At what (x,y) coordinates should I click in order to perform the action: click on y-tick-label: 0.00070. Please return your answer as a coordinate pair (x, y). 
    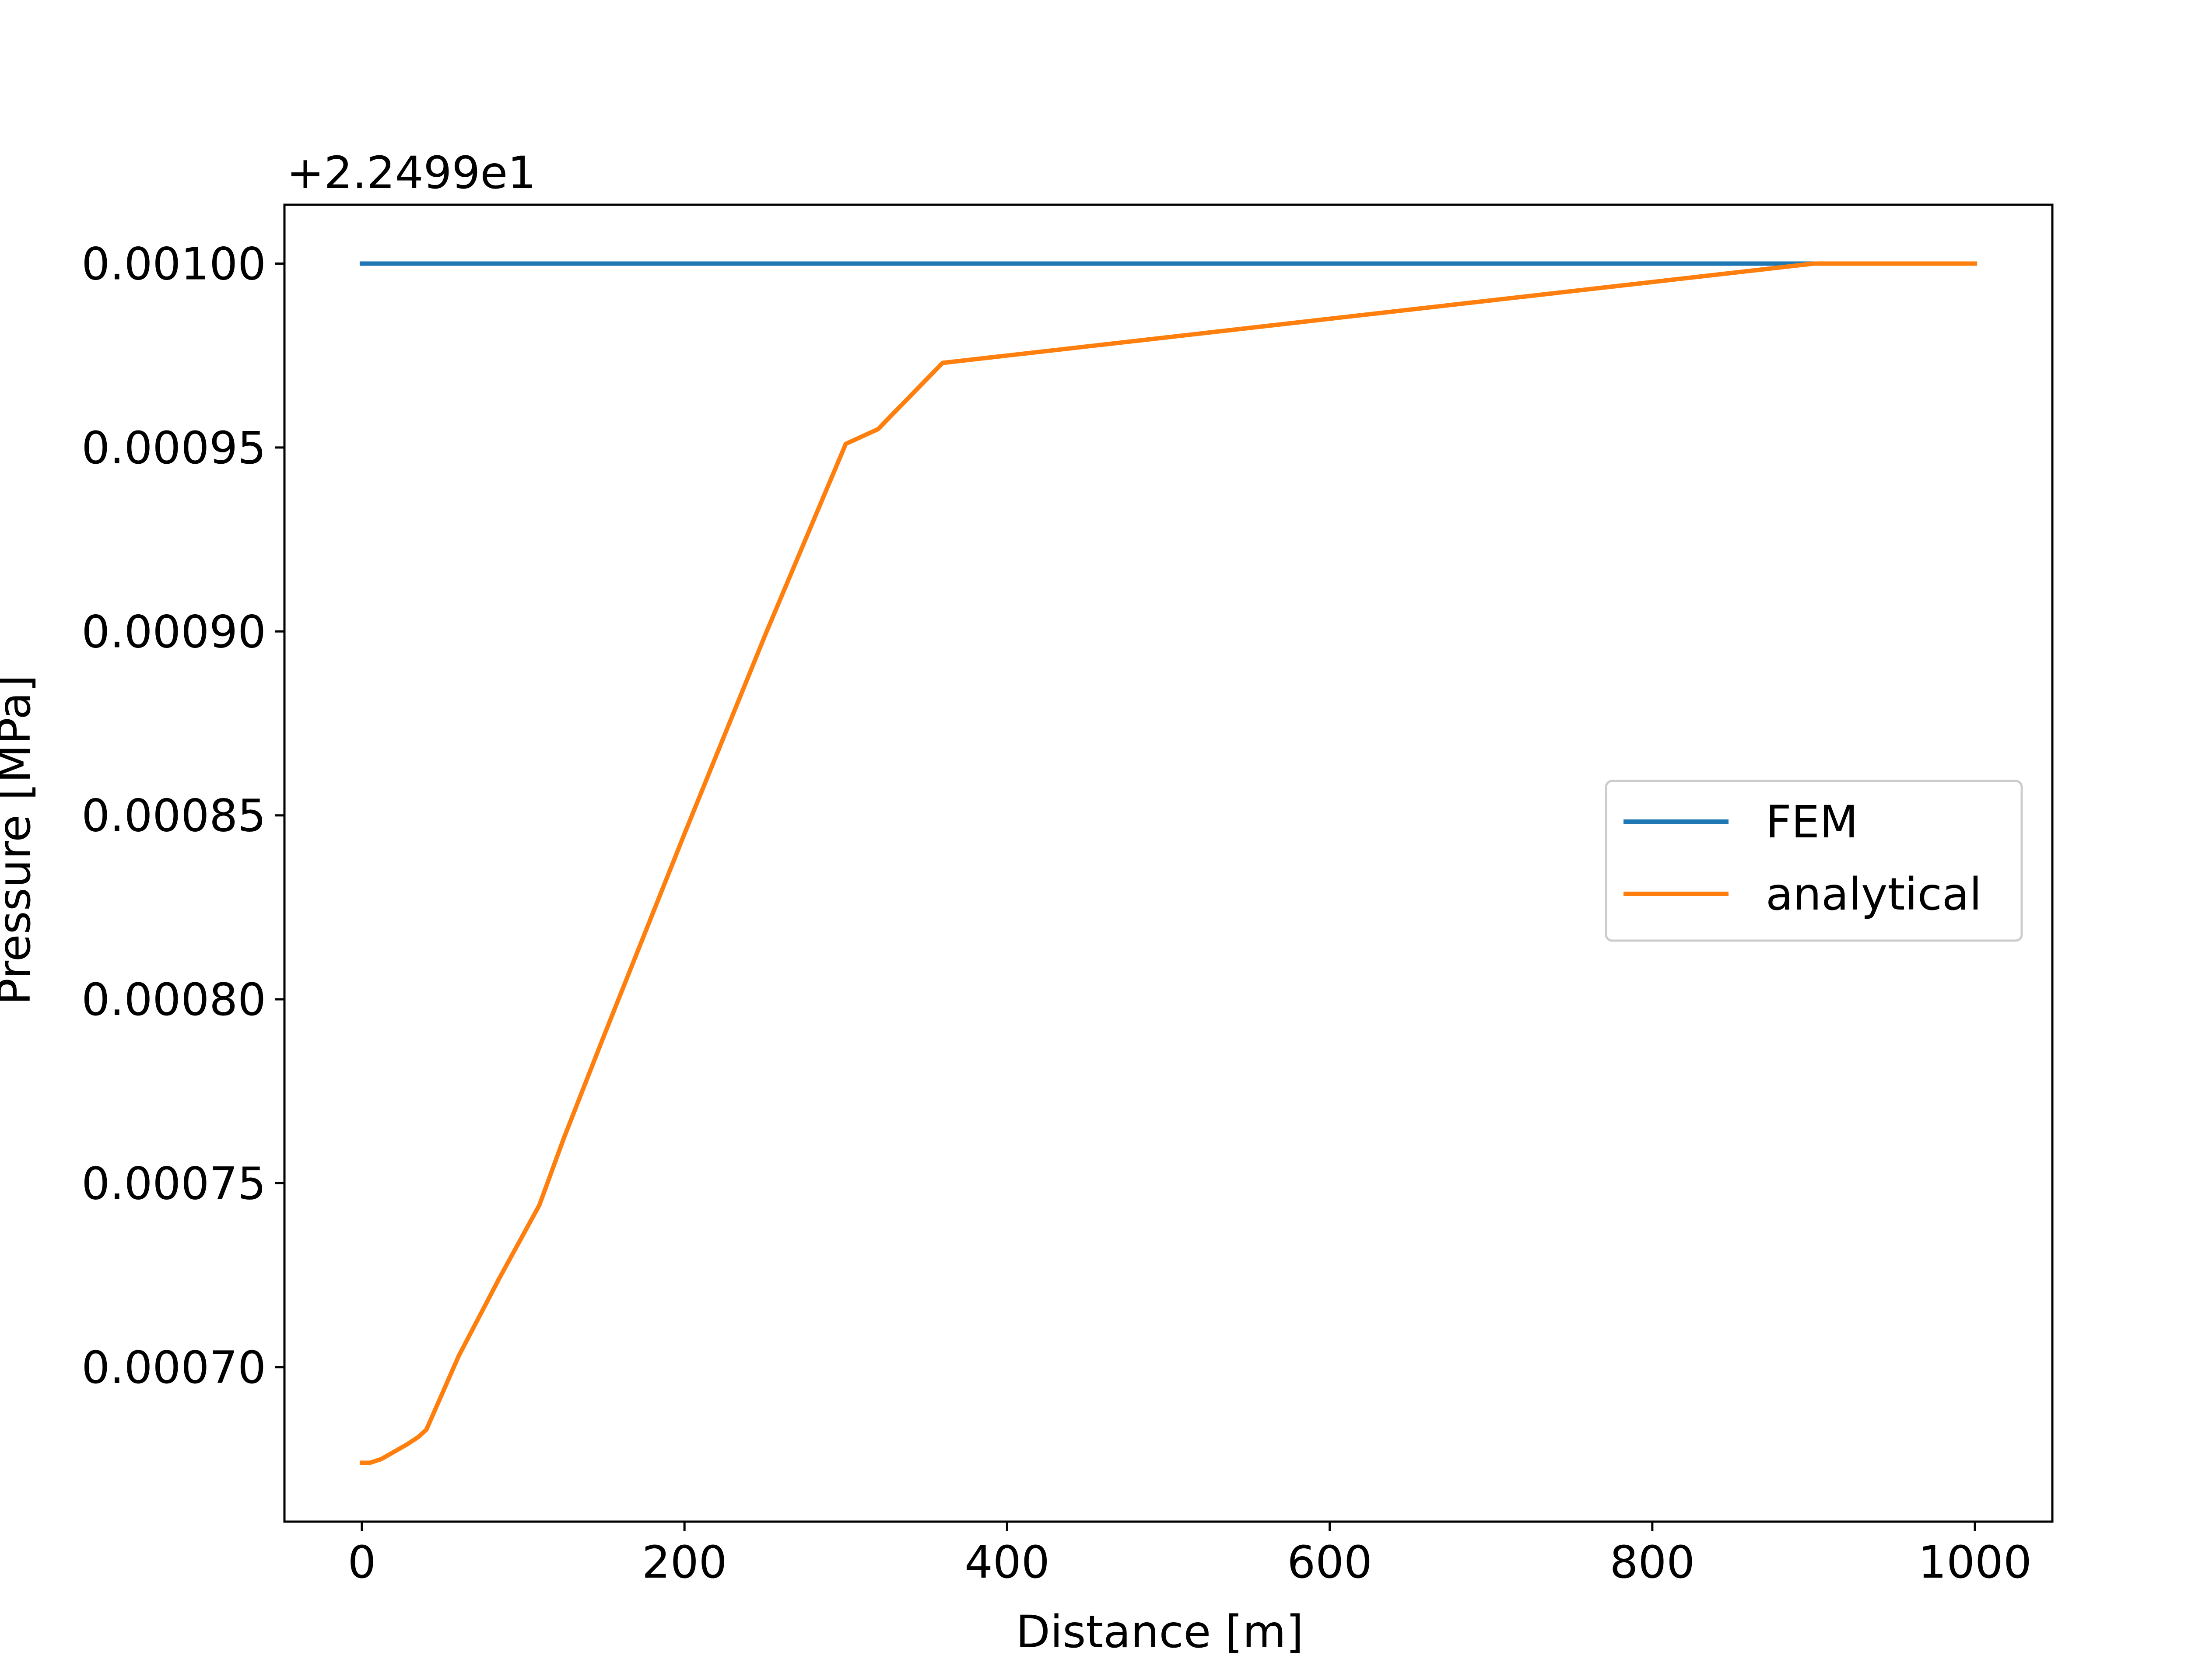
    Looking at the image, I should click on (173, 1368).